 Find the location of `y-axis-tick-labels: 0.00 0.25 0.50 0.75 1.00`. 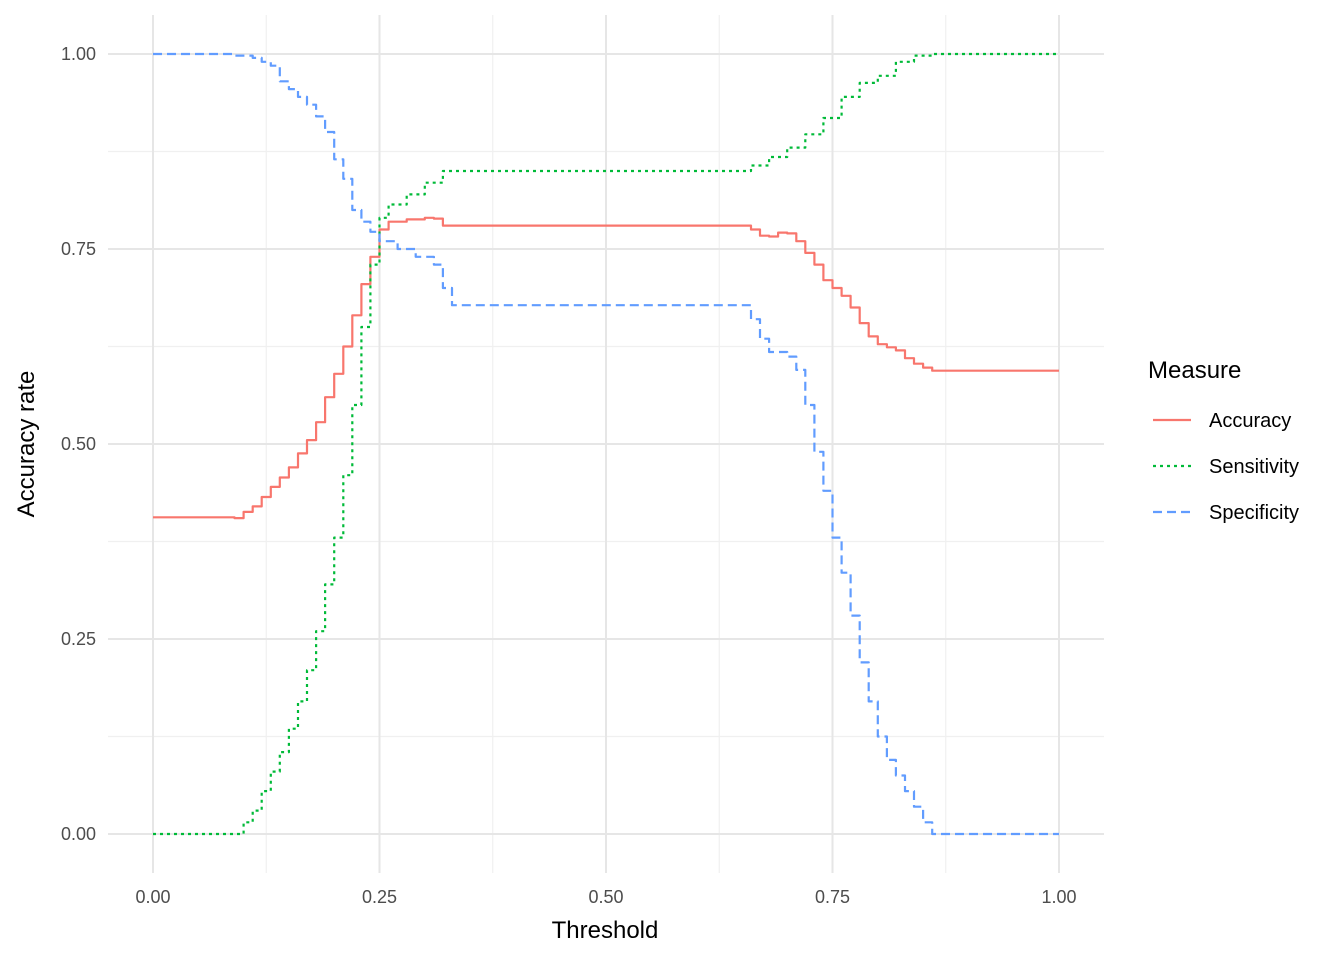

y-axis-tick-labels: 0.00 0.25 0.50 0.75 1.00 is located at coordinates (78, 444).